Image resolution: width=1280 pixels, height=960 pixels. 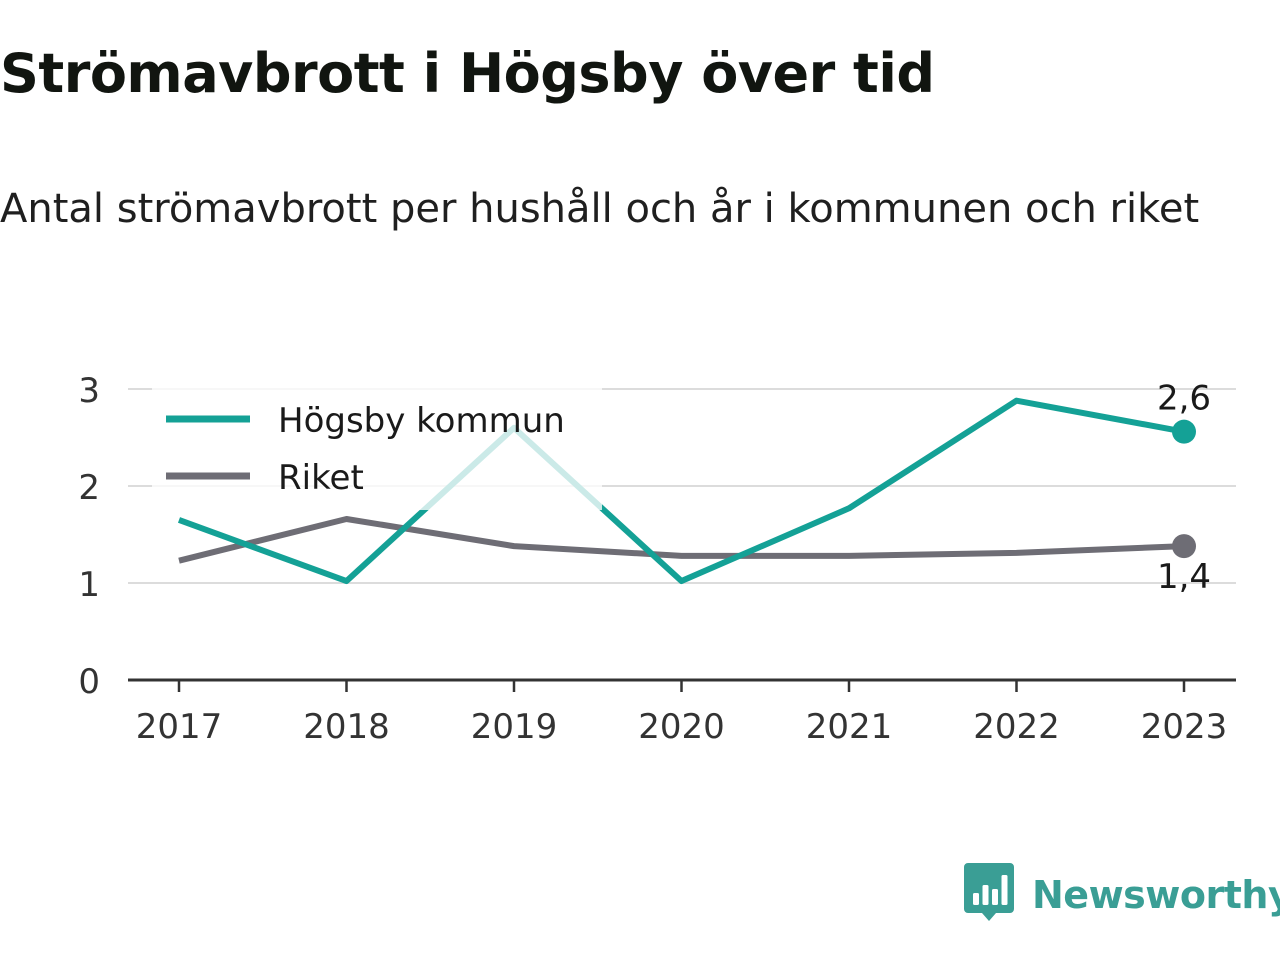 What do you see at coordinates (989, 892) in the screenshot?
I see `bar-chart-speech-bubble-icon` at bounding box center [989, 892].